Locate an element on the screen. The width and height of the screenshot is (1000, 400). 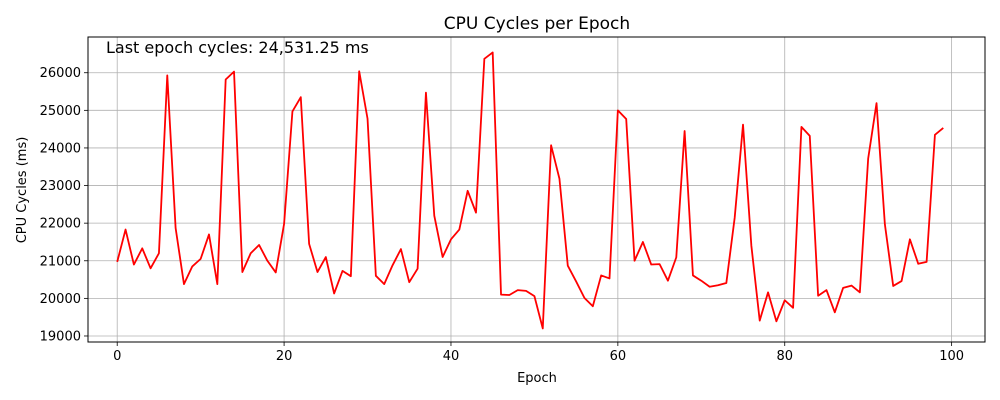
y-tick-label: 19000 is located at coordinates (60, 336).